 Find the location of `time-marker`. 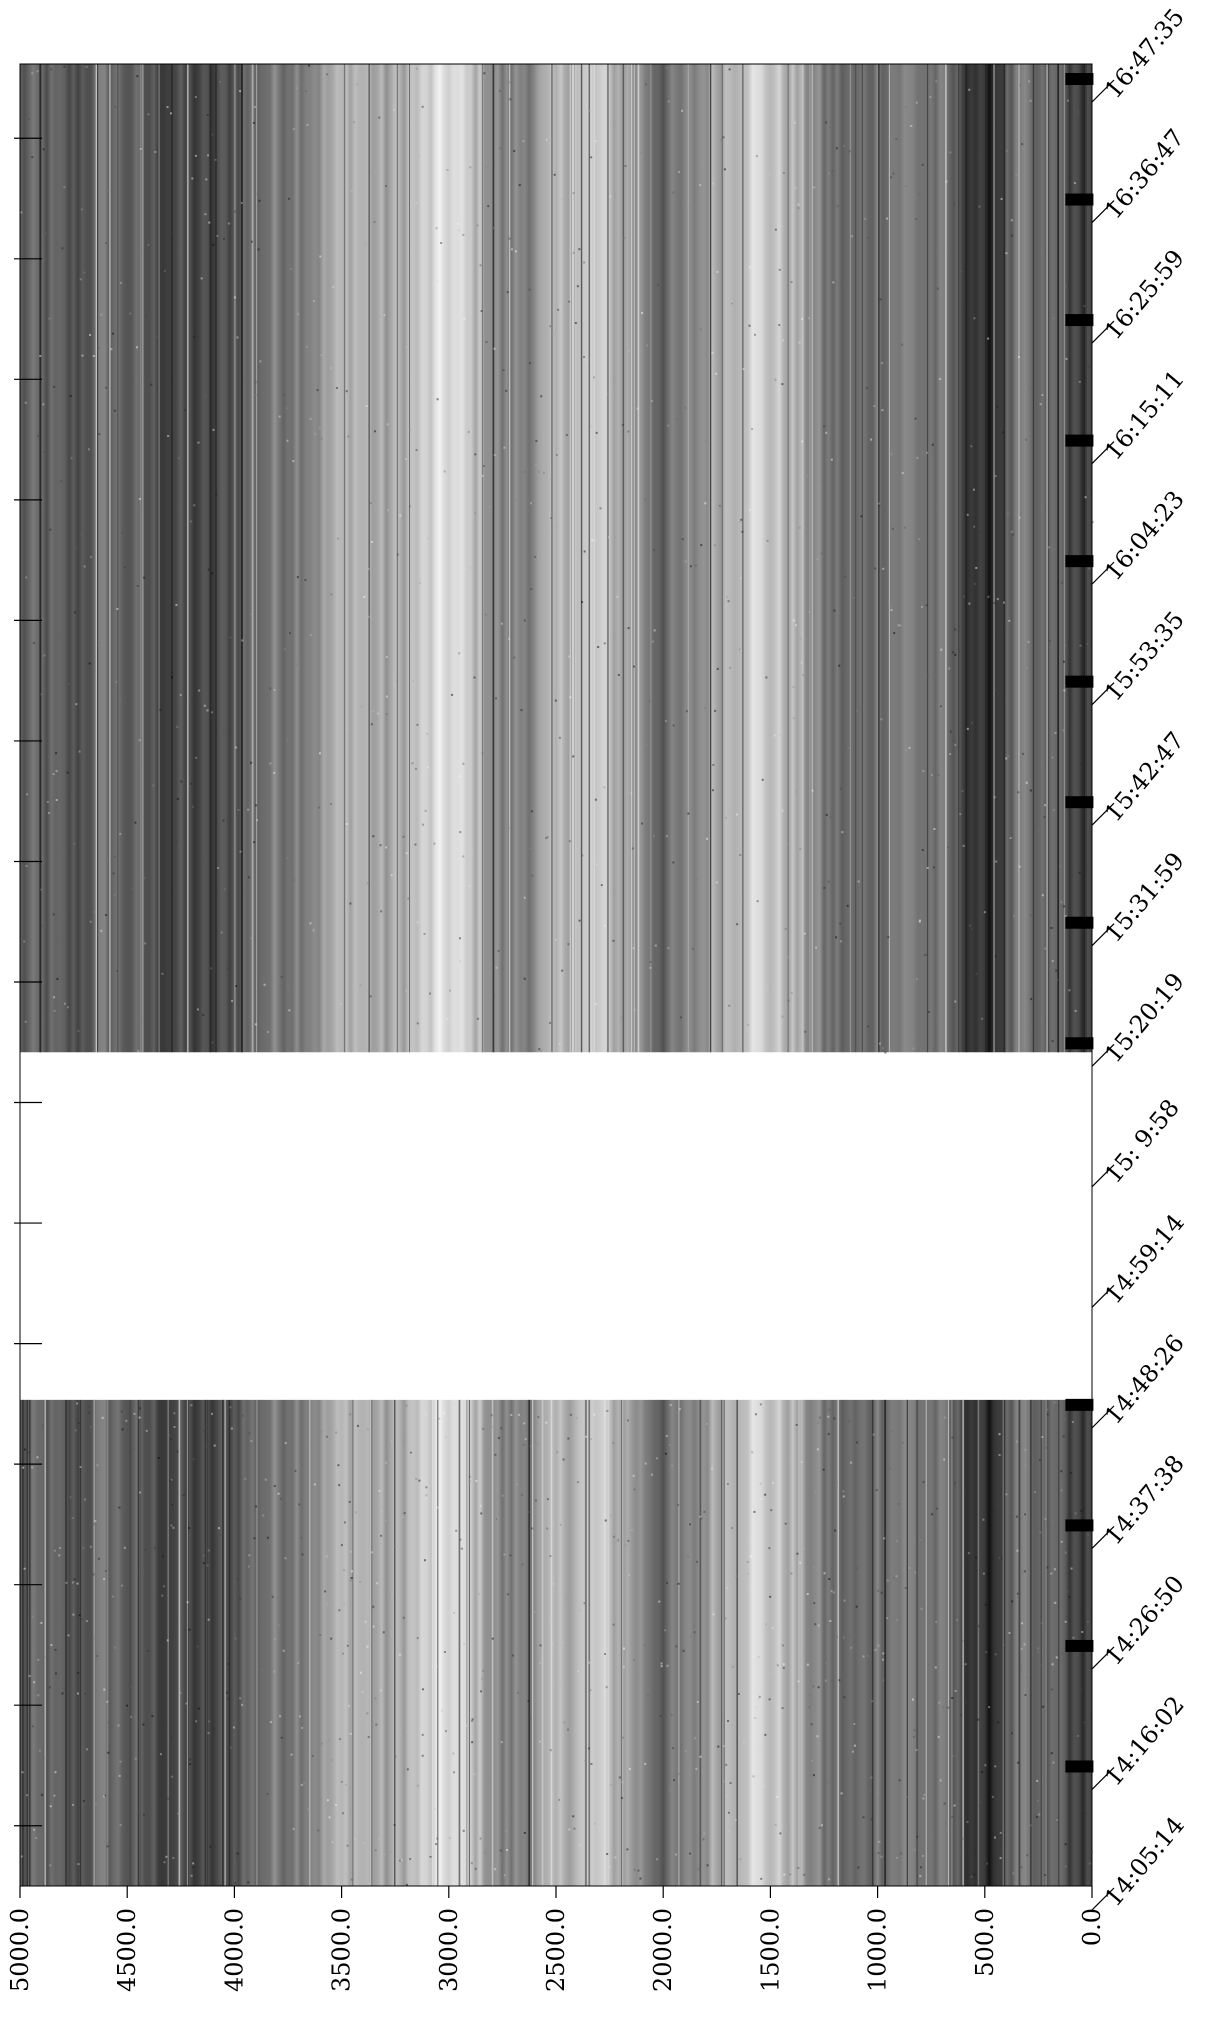

time-marker is located at coordinates (1079, 440).